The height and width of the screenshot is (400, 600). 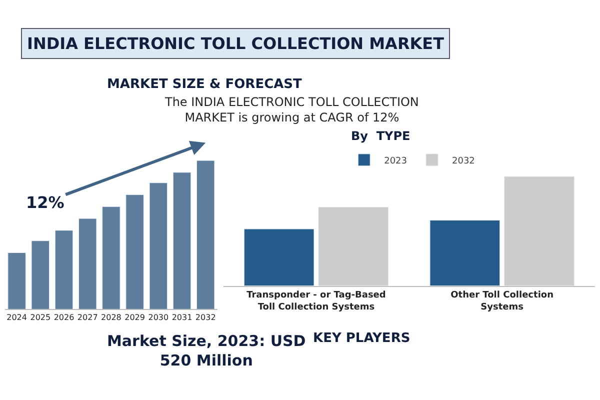 I want to click on x-tick-label: 2026, so click(x=64, y=317).